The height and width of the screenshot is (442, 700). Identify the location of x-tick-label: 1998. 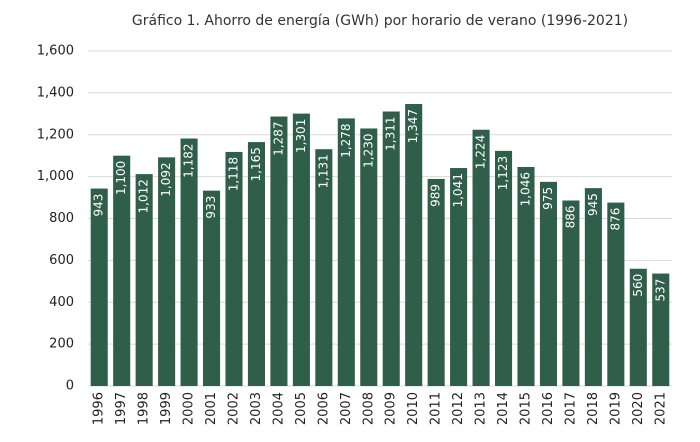
(144, 408).